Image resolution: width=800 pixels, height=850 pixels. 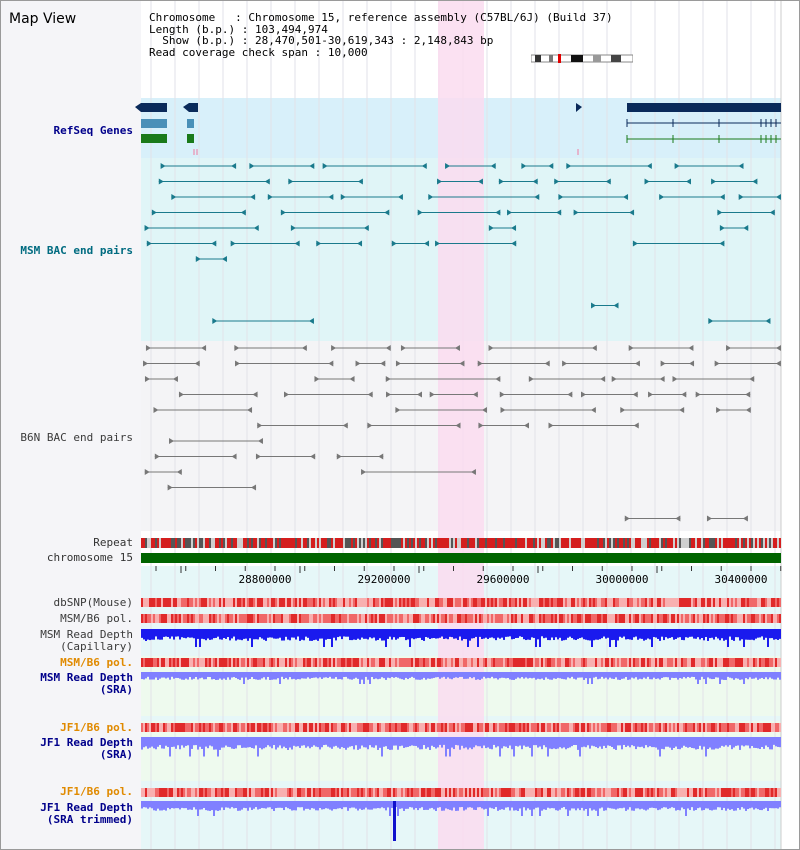 I want to click on b6n-bac-end-pairs-label: B6N BAC end pairs, so click(x=76, y=437).